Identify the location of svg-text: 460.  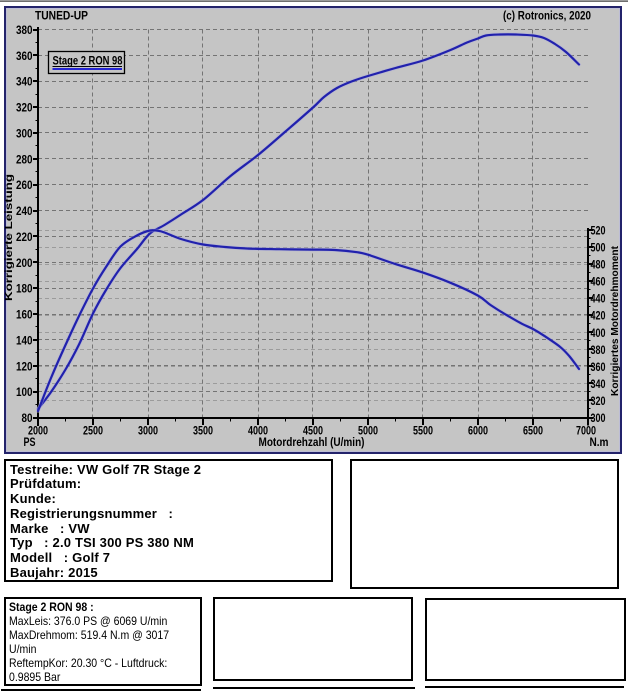
(598, 282).